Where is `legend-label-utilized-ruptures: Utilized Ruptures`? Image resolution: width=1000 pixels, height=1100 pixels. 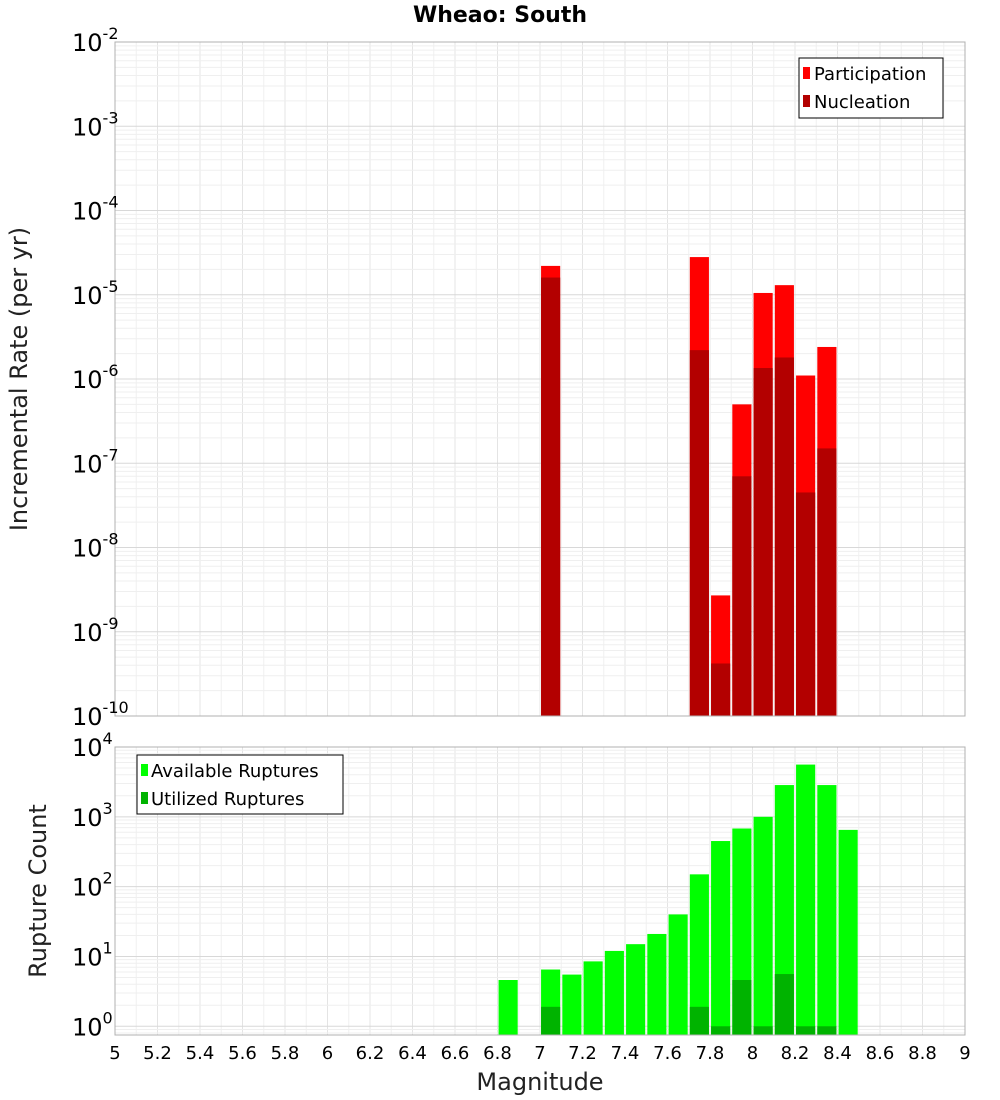 legend-label-utilized-ruptures: Utilized Ruptures is located at coordinates (227, 799).